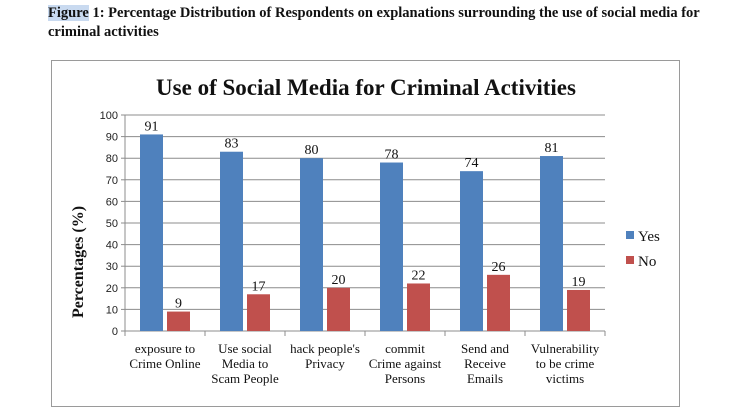 The image size is (743, 415). I want to click on legend-swatch-no, so click(630, 260).